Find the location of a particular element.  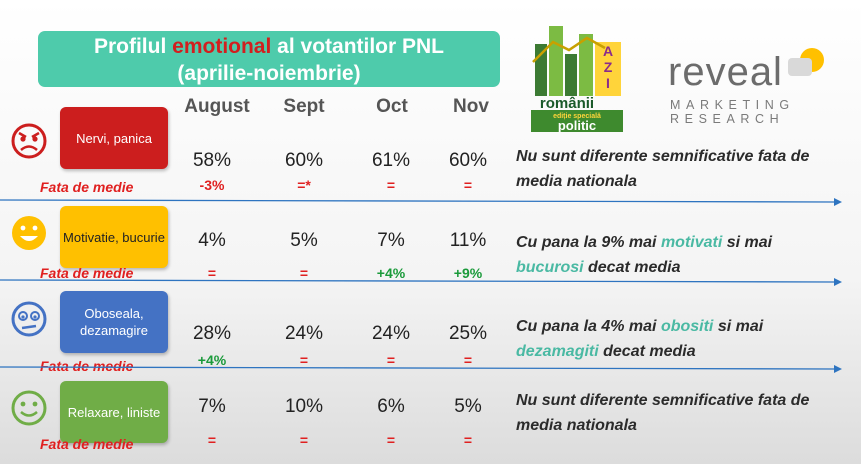

logo-politic: politic is located at coordinates (577, 125).